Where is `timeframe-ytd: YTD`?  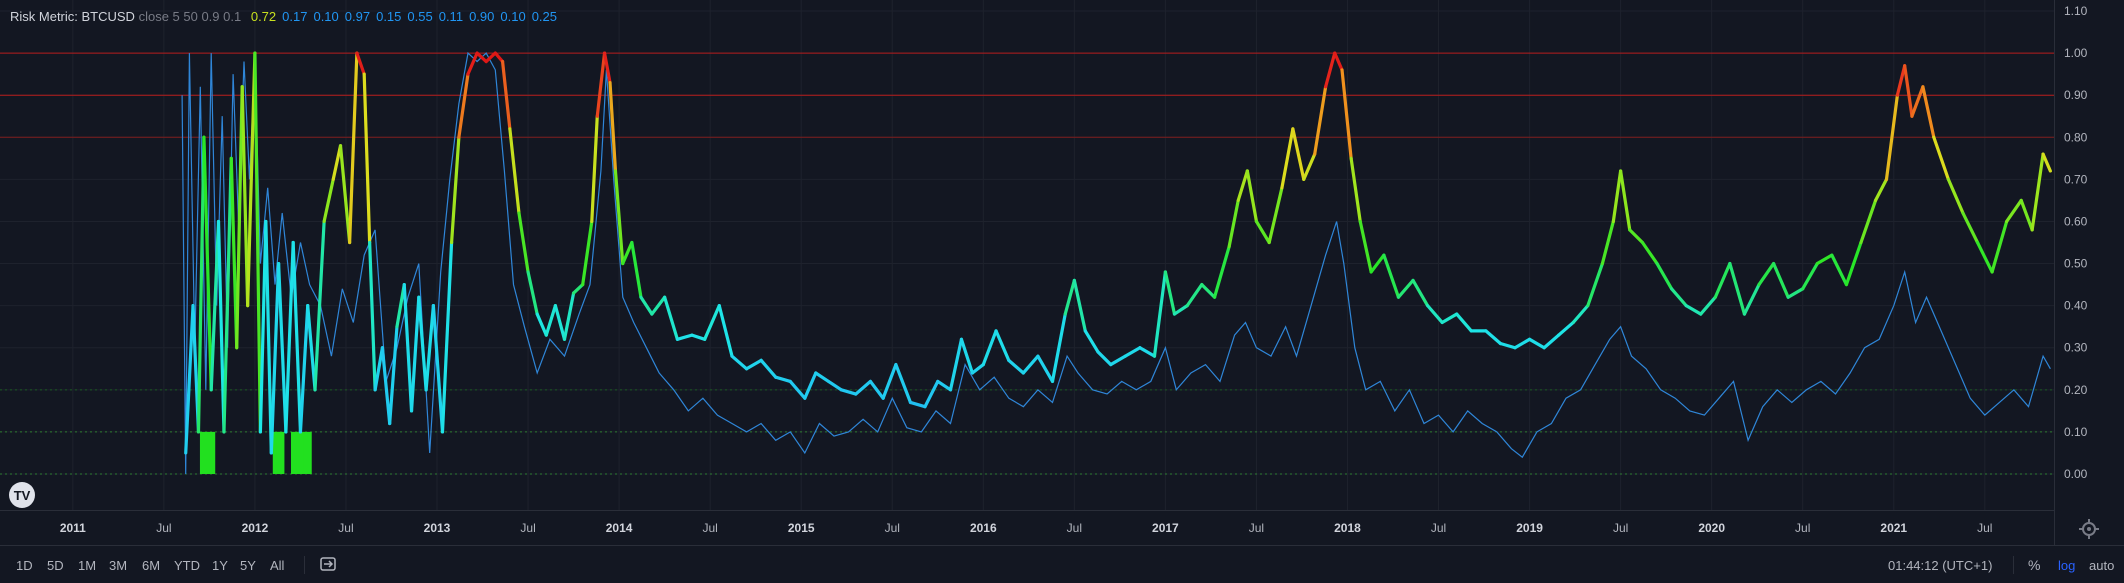 timeframe-ytd: YTD is located at coordinates (187, 565).